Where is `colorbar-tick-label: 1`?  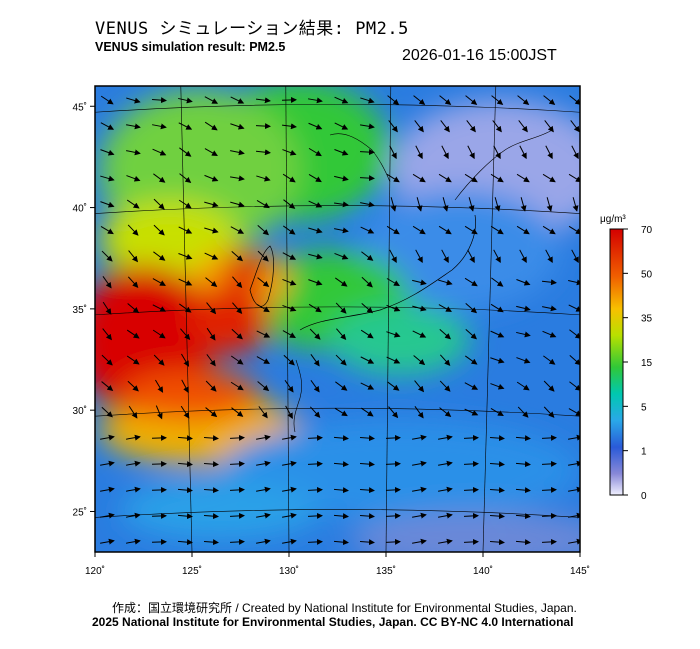
colorbar-tick-label: 1 is located at coordinates (644, 452).